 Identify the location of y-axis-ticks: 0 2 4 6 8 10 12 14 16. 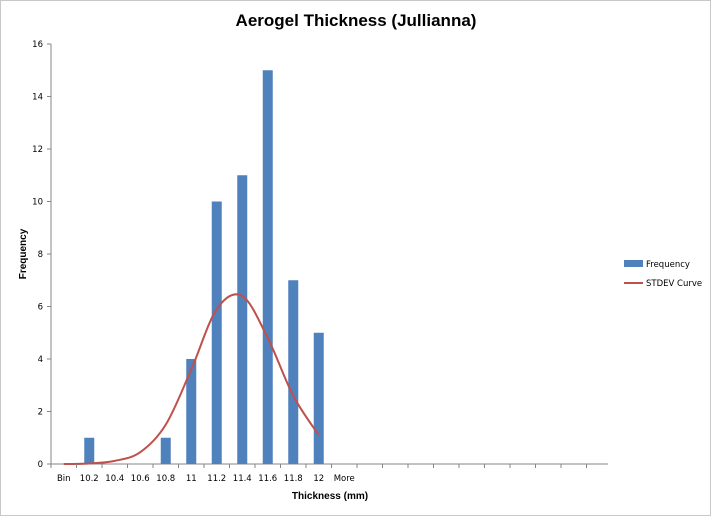
(41, 255).